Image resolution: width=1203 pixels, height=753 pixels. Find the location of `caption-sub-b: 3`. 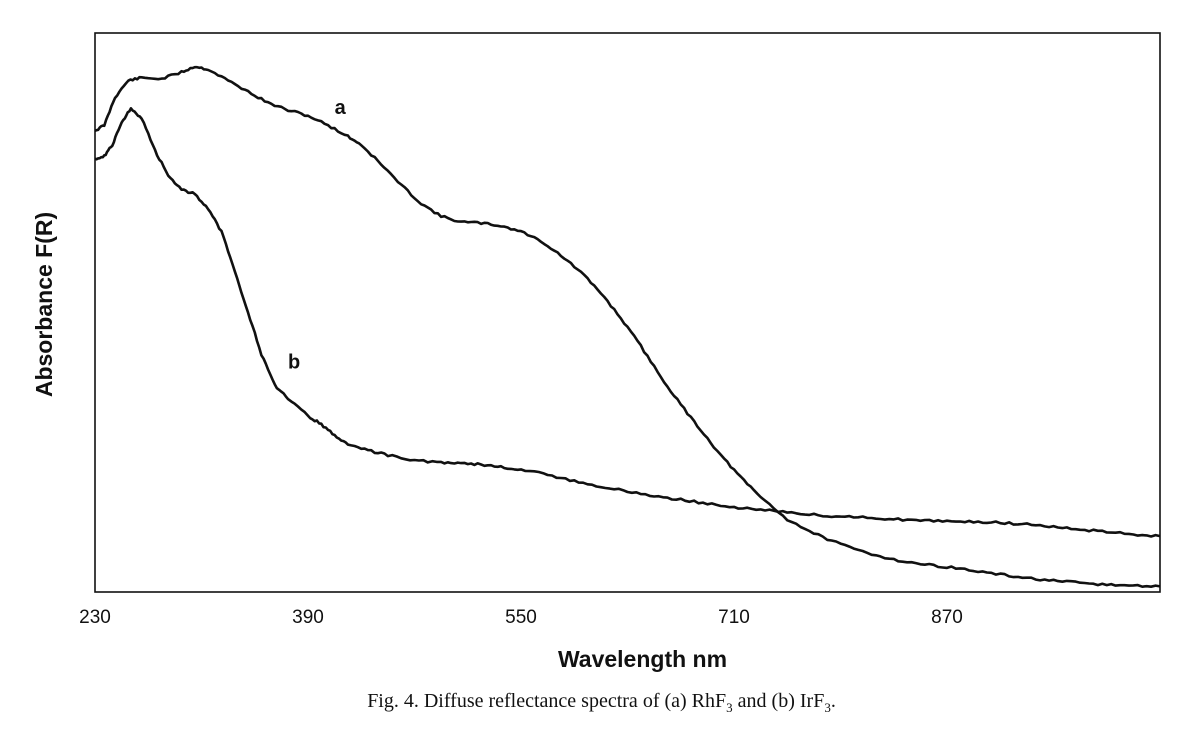

caption-sub-b: 3 is located at coordinates (827, 707).